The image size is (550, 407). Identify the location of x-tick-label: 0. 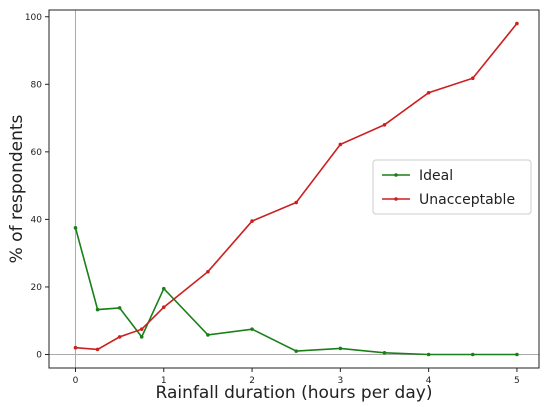
(76, 381).